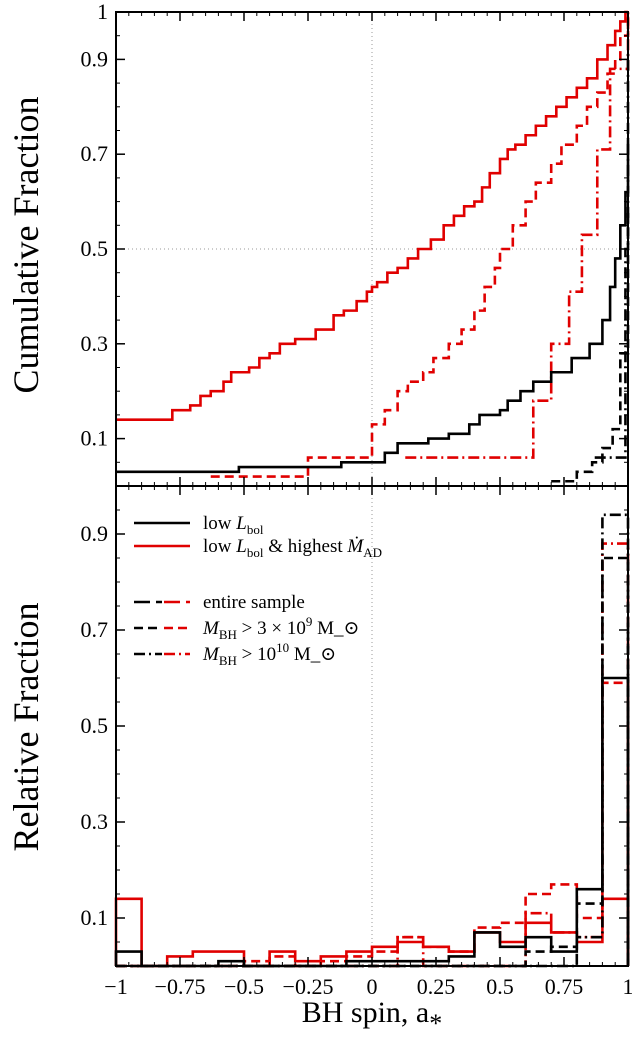 The height and width of the screenshot is (1042, 632). What do you see at coordinates (292, 548) in the screenshot?
I see `legend-label: low Lbol​ & highest ṀAD​` at bounding box center [292, 548].